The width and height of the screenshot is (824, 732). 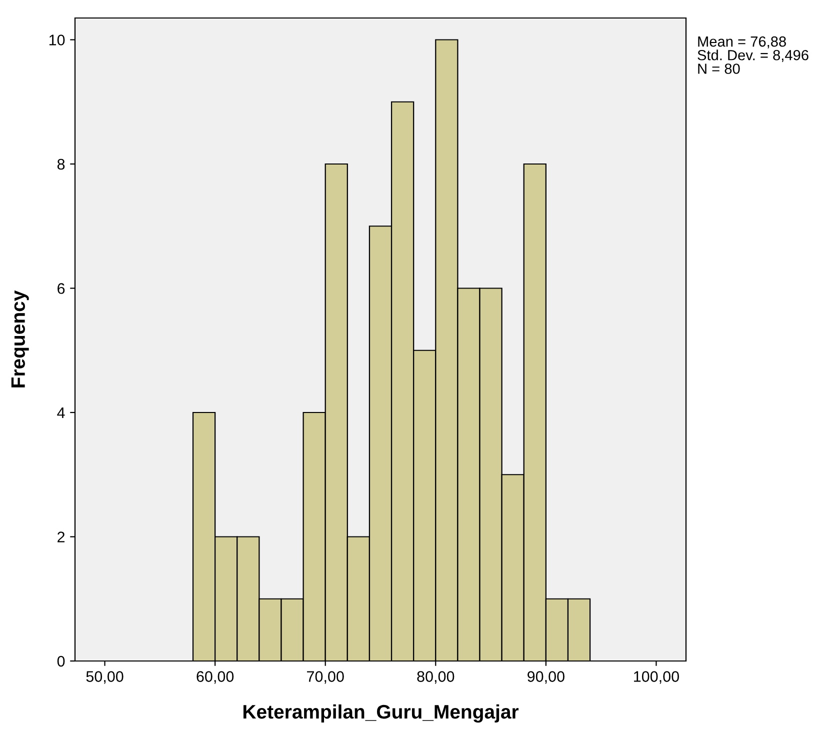 I want to click on x-axis-title: Keterampilan_Guru_Mengajar, so click(x=381, y=713).